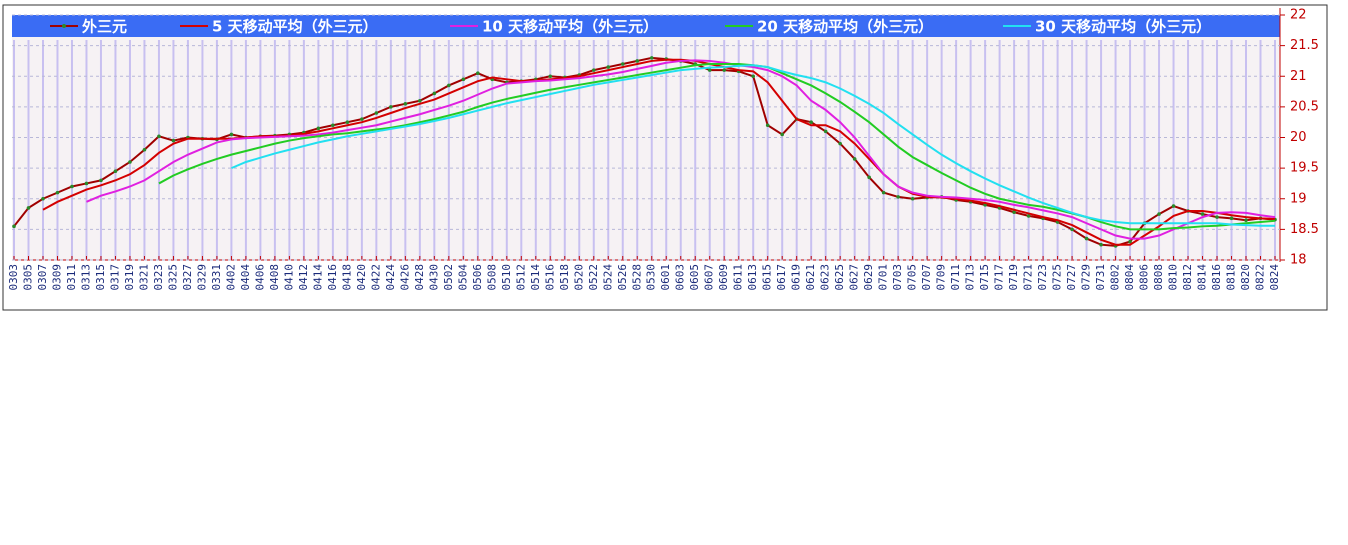  Describe the element at coordinates (1304, 45) in the screenshot. I see `y-tick-label: 21.5` at that location.